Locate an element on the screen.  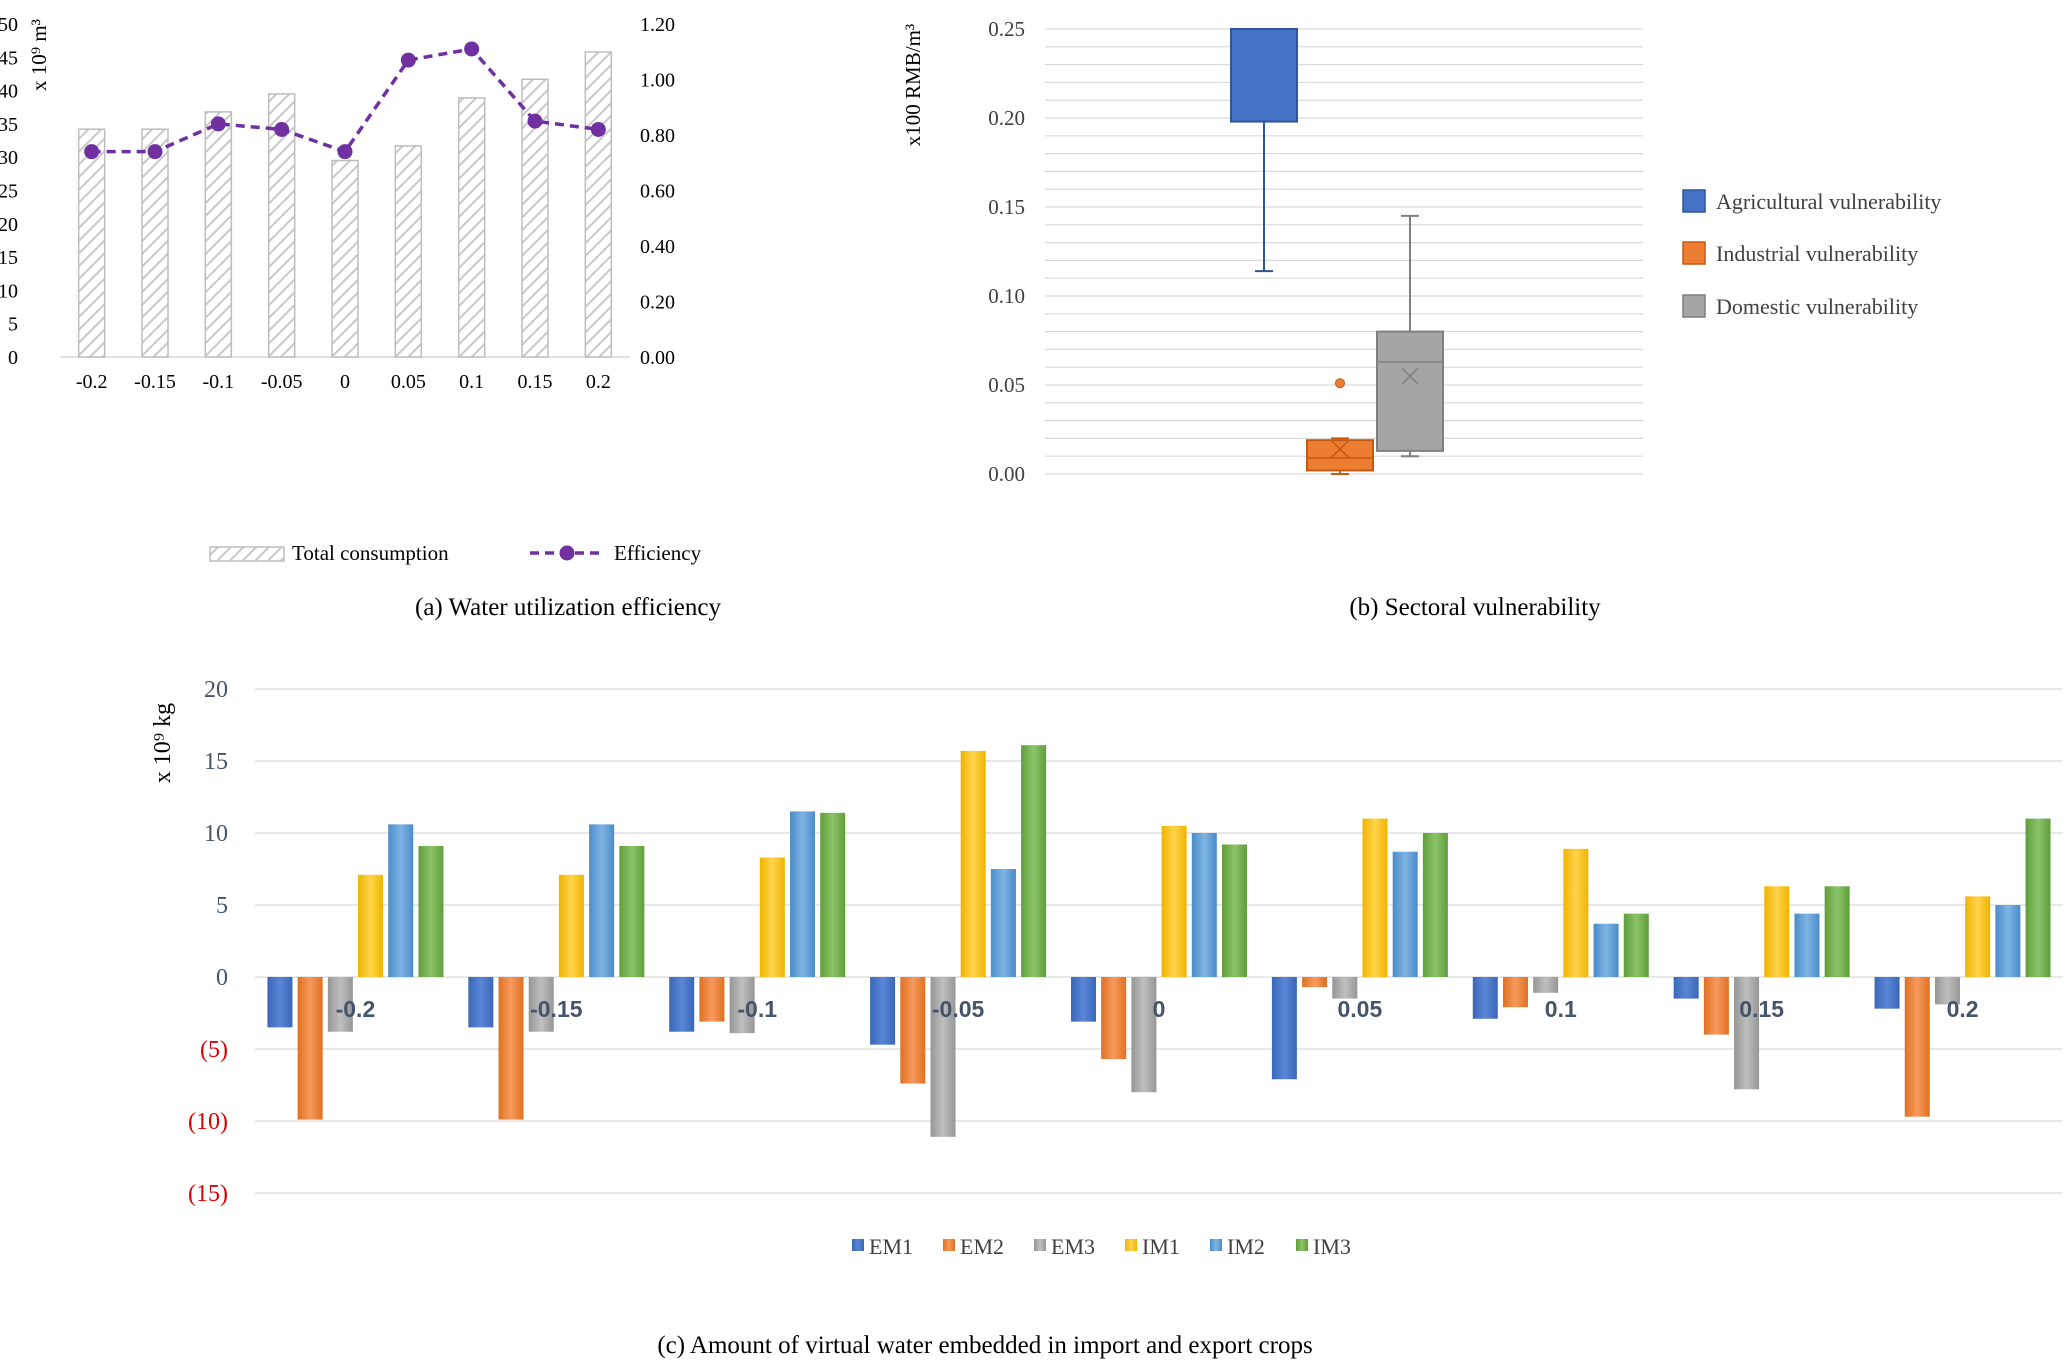
y-left-axis-title: x 10⁹ m³ is located at coordinates (39, 55).